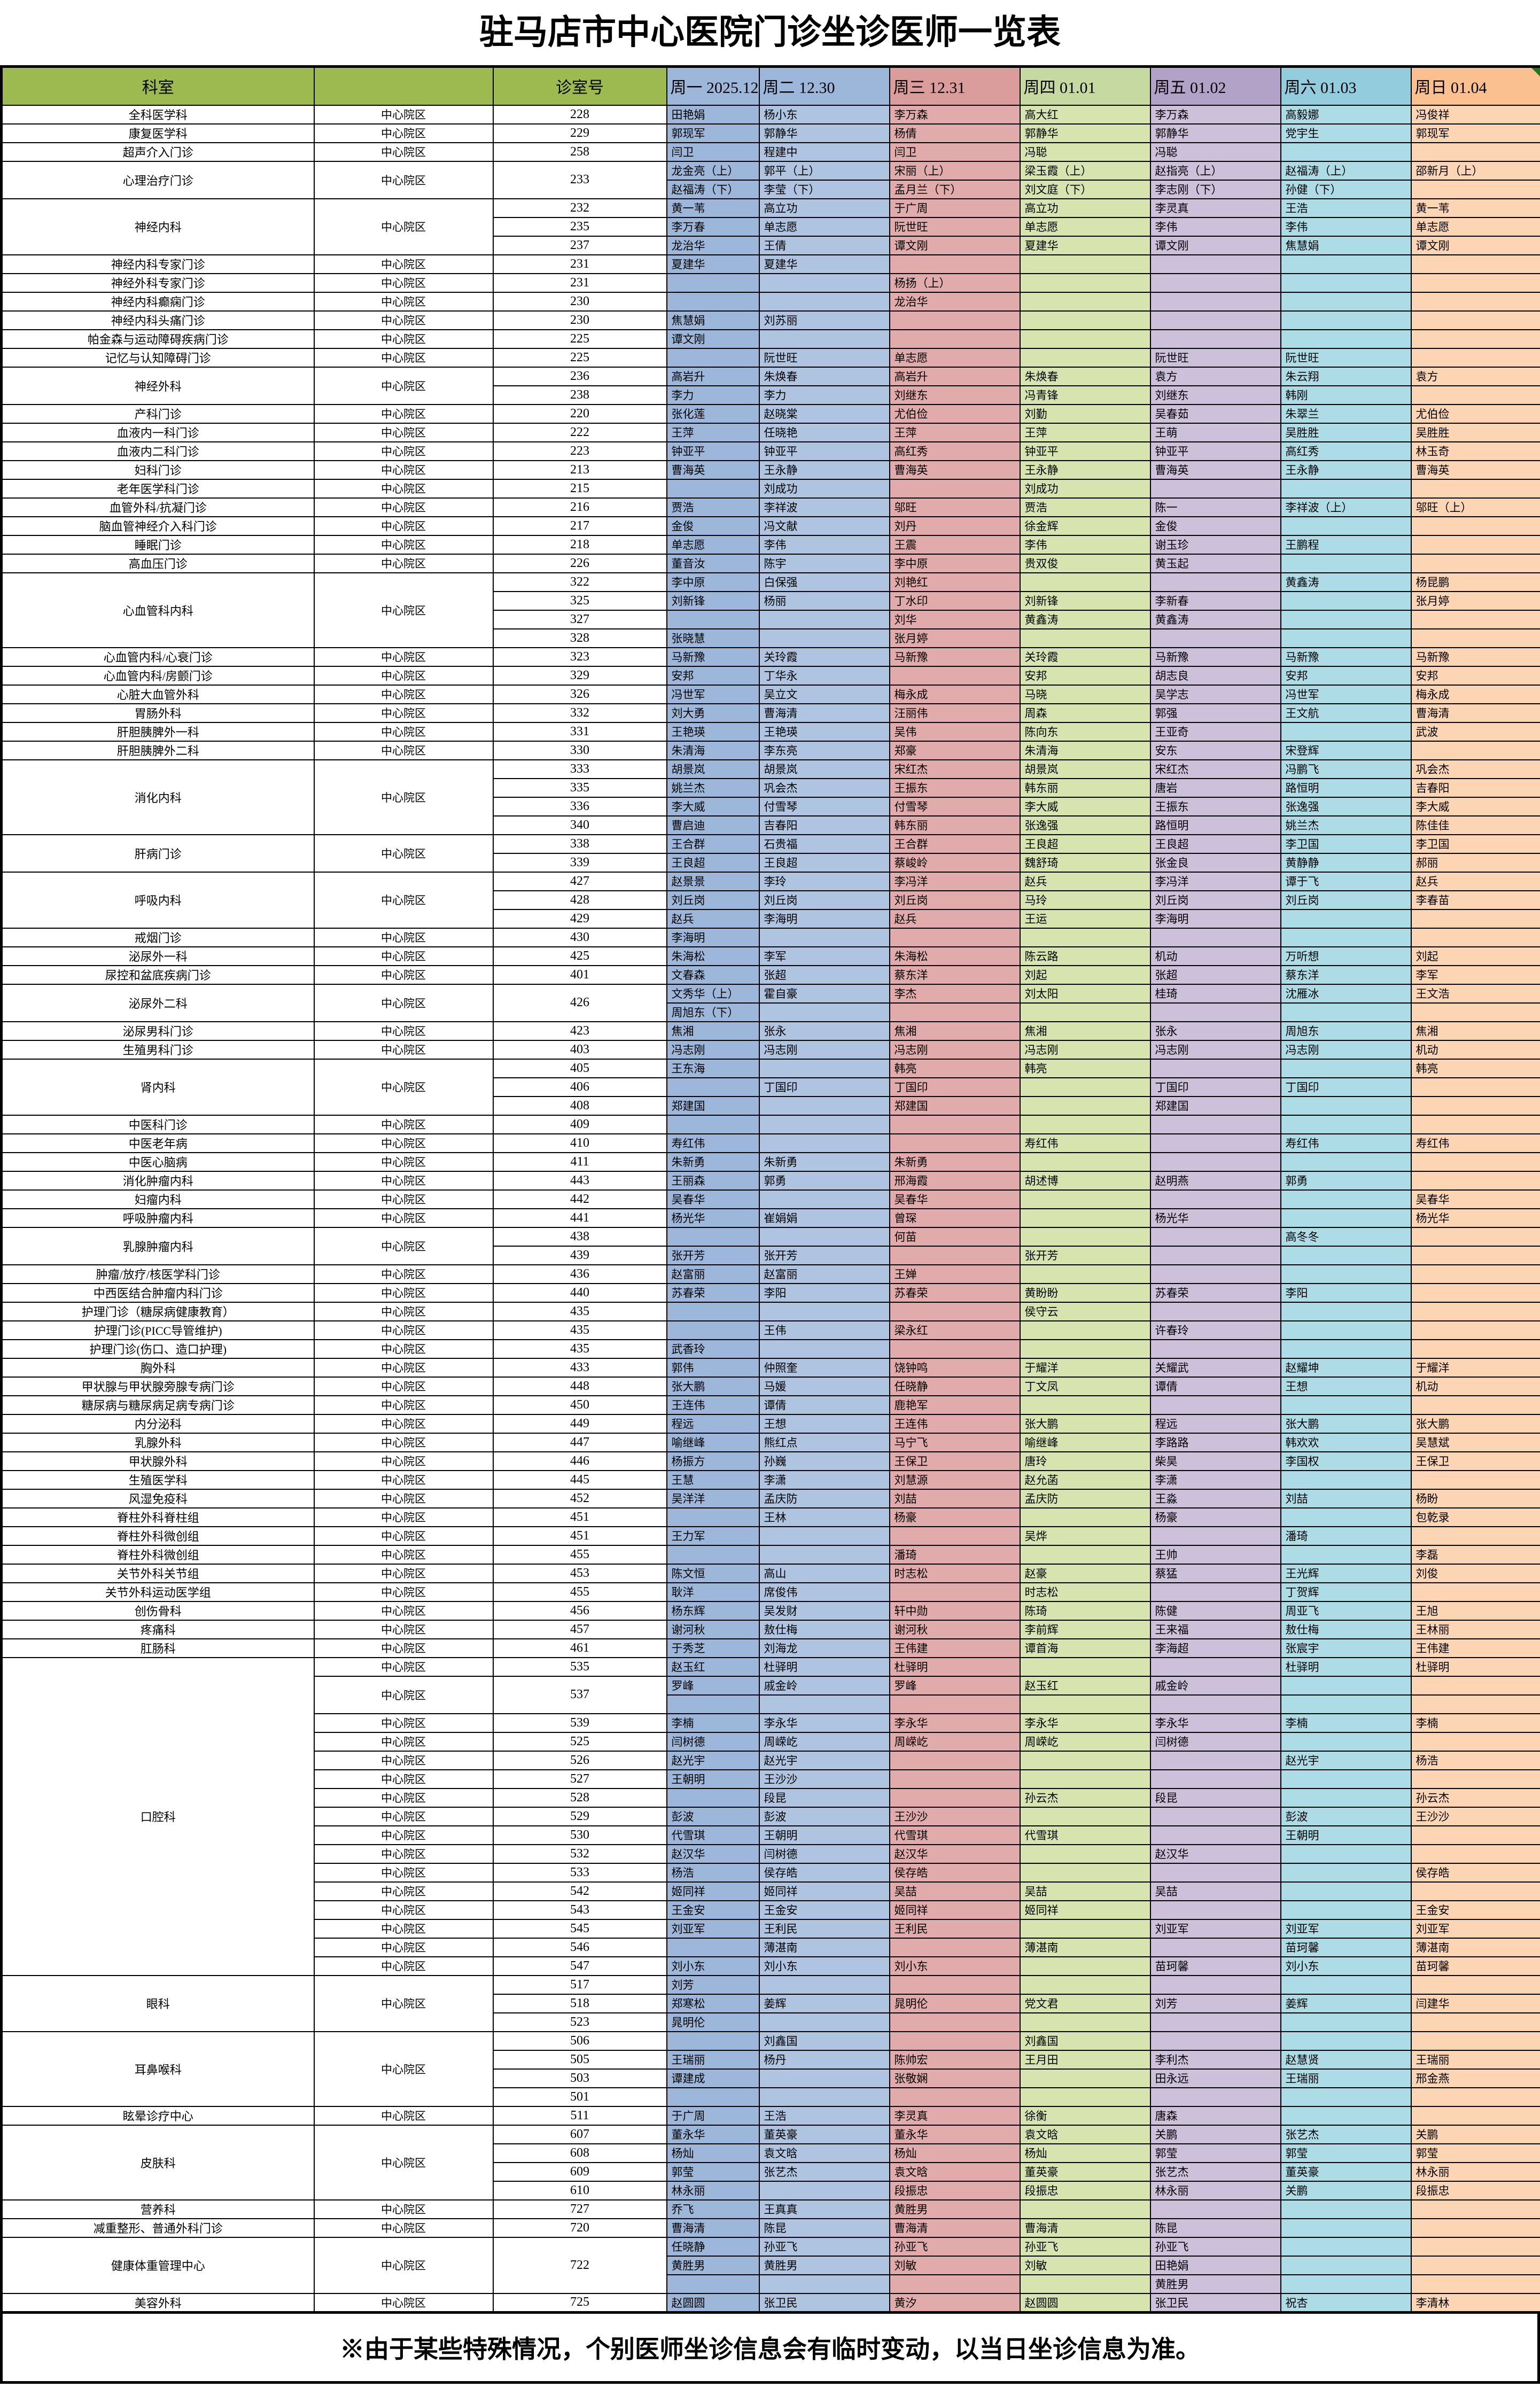 This screenshot has height=2395, width=1540. Describe the element at coordinates (824, 881) in the screenshot. I see `doctor-cell: 李玲` at that location.